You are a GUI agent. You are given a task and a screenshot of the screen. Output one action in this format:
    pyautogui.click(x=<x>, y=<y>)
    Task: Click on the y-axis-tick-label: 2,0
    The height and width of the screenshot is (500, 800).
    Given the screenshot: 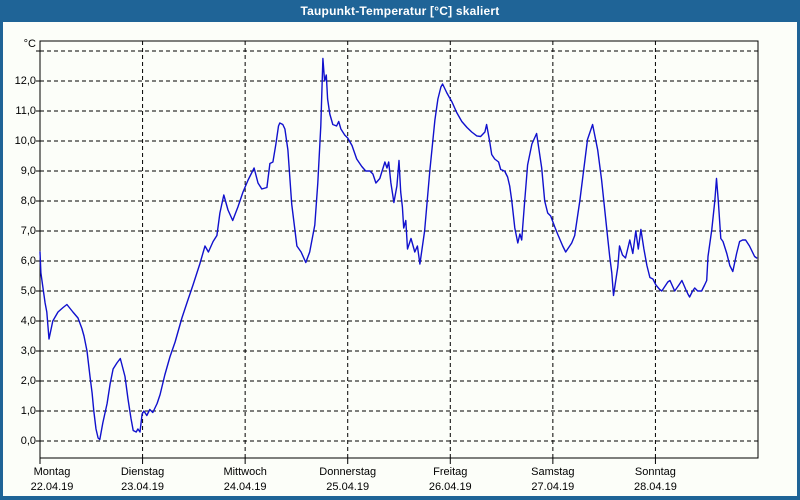 What is the action you would take?
    pyautogui.click(x=28, y=381)
    